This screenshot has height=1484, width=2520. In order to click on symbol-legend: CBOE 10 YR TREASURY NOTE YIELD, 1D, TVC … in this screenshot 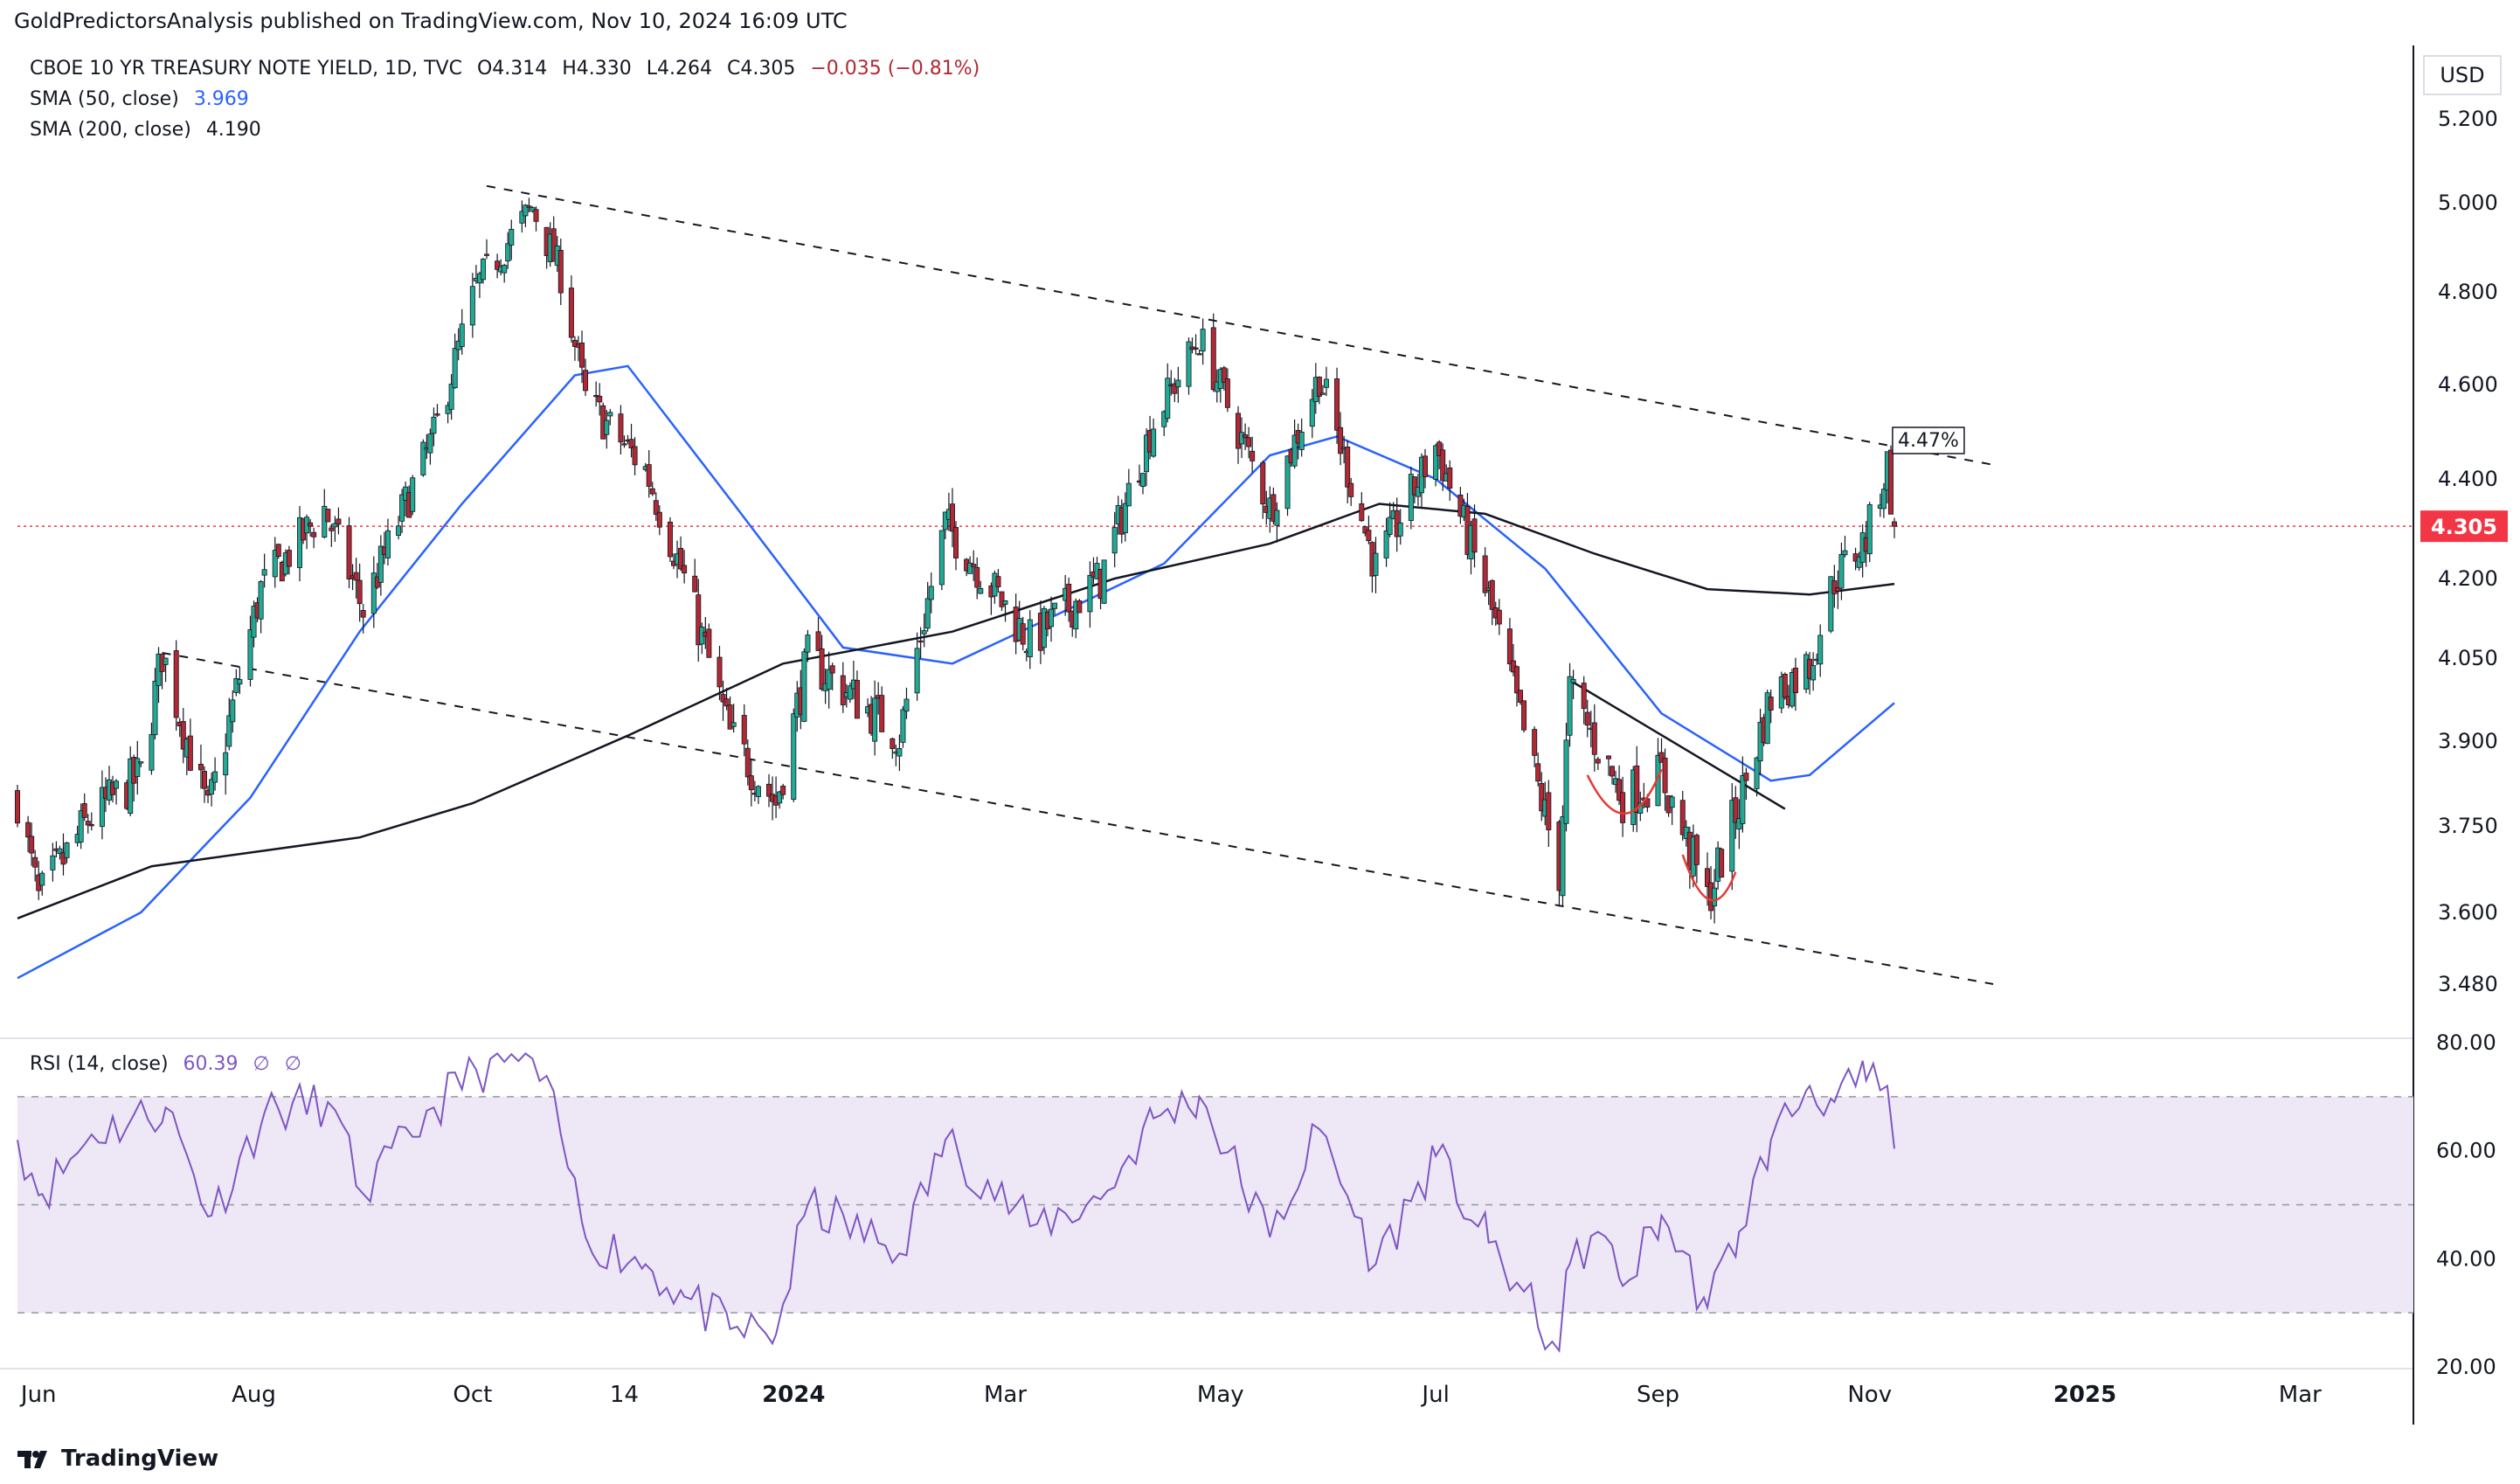, I will do `click(505, 69)`.